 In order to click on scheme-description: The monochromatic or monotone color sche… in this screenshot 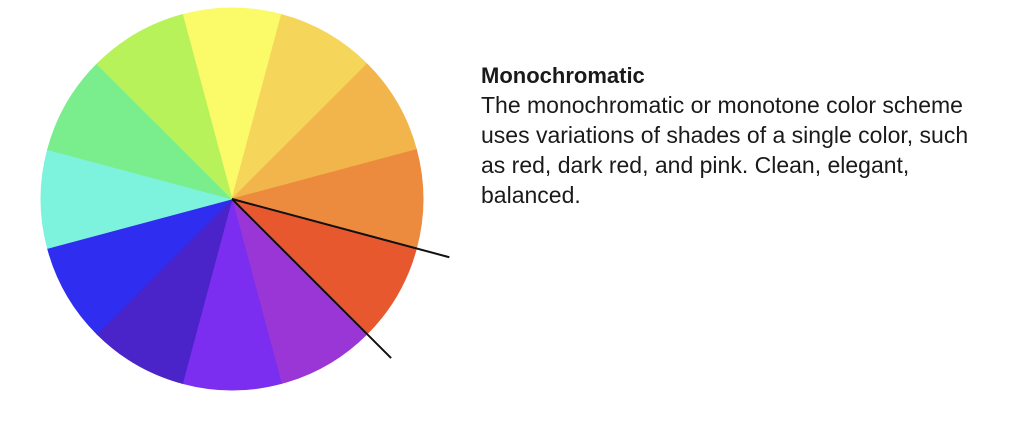, I will do `click(725, 150)`.